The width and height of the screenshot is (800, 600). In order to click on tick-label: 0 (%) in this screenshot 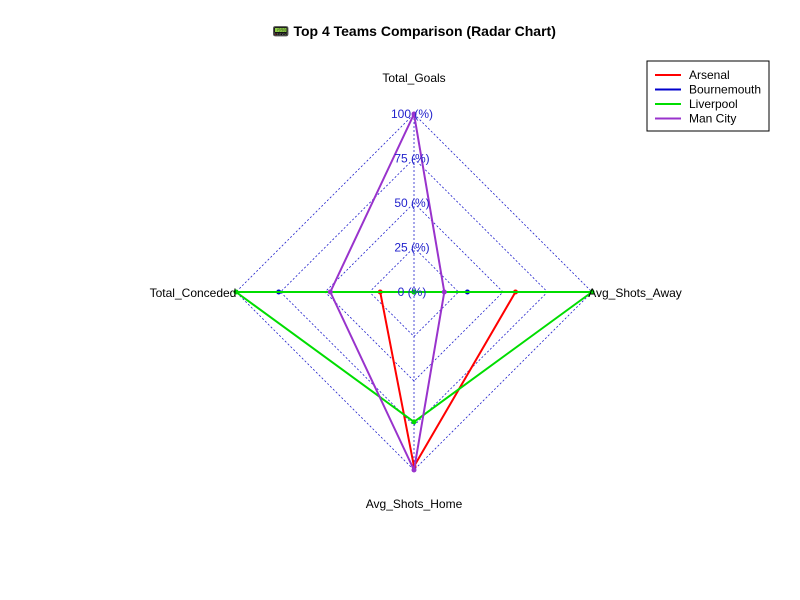, I will do `click(412, 292)`.